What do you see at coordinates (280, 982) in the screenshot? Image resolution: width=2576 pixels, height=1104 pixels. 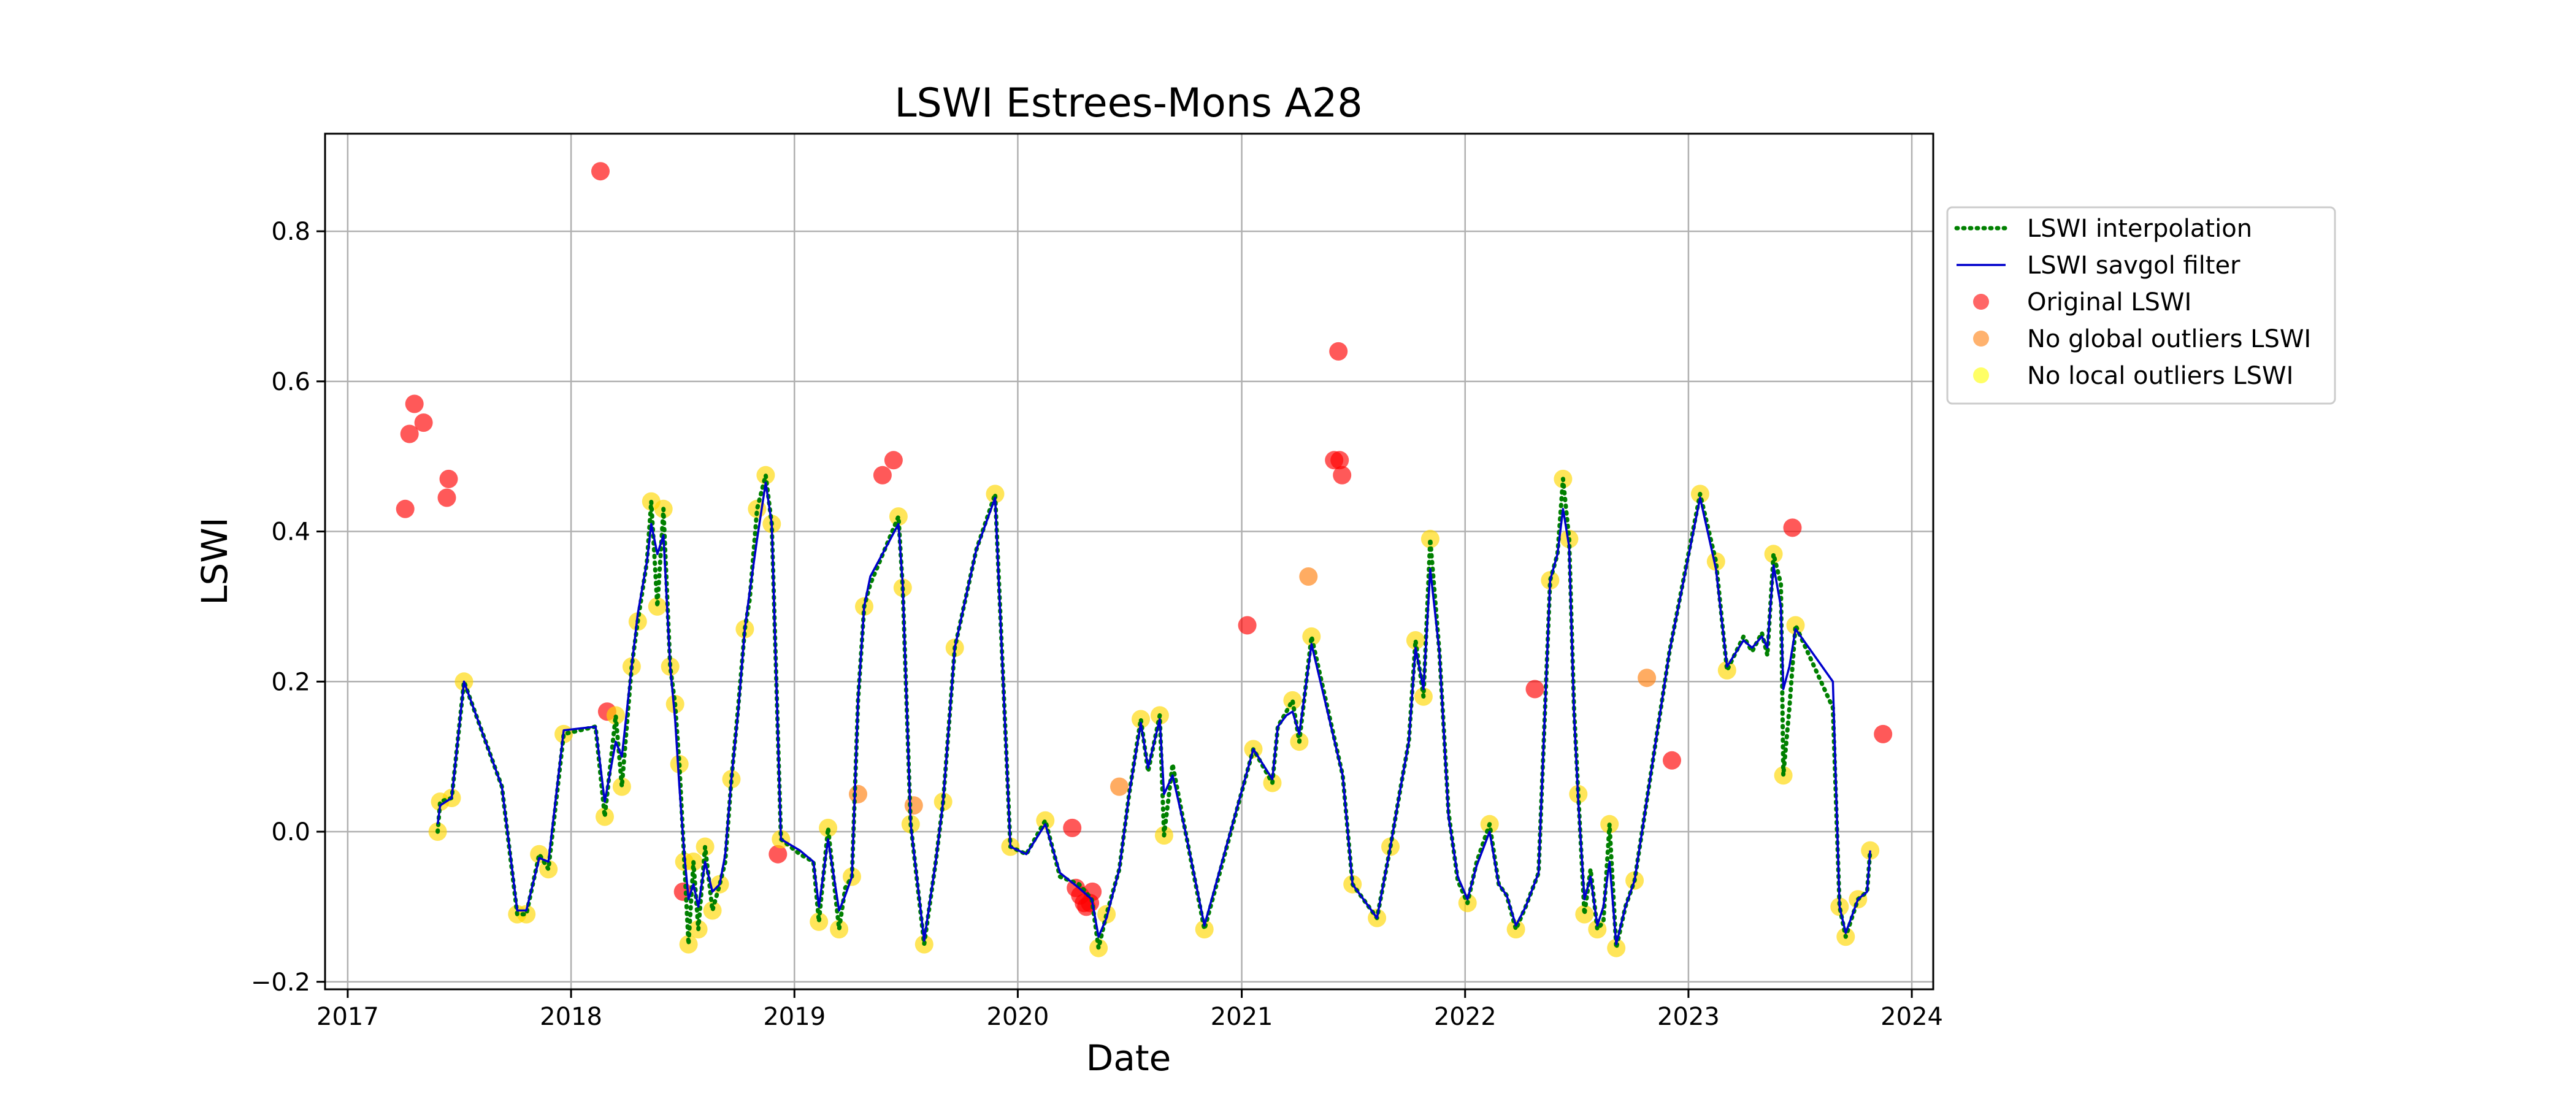 I see `y-tick-label: −0.2` at bounding box center [280, 982].